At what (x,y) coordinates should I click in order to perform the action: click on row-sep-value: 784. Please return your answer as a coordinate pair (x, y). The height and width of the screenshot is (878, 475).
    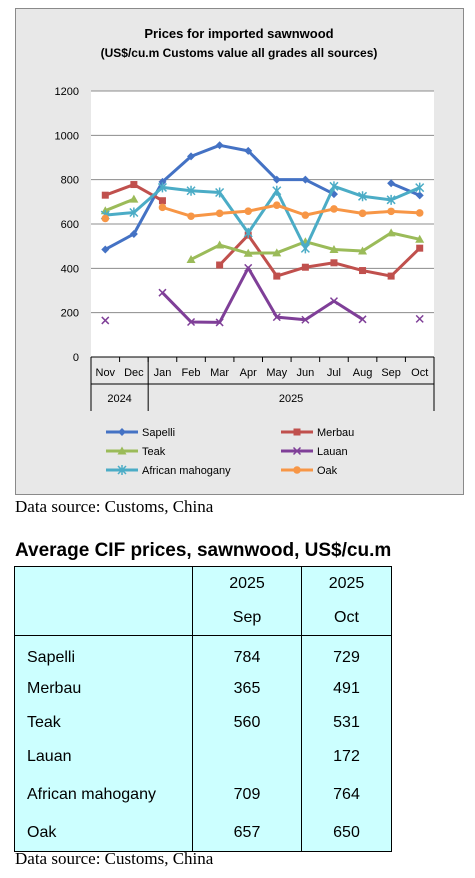
    Looking at the image, I should click on (247, 653).